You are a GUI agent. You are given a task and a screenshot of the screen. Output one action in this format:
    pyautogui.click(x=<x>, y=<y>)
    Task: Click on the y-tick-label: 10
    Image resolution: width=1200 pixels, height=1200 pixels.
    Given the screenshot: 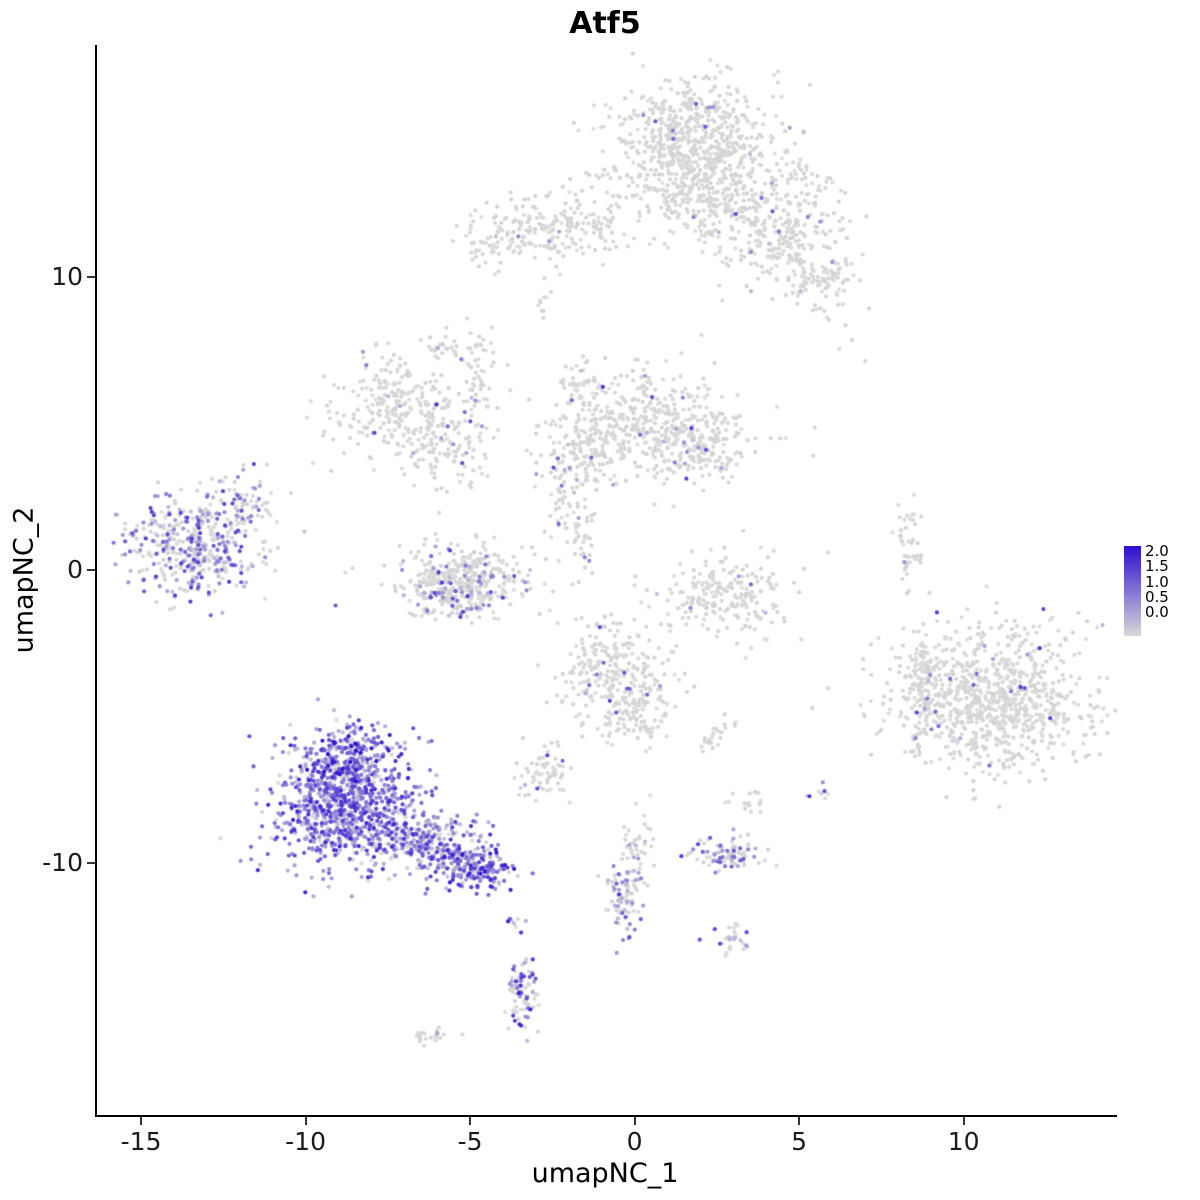 What is the action you would take?
    pyautogui.click(x=67, y=276)
    